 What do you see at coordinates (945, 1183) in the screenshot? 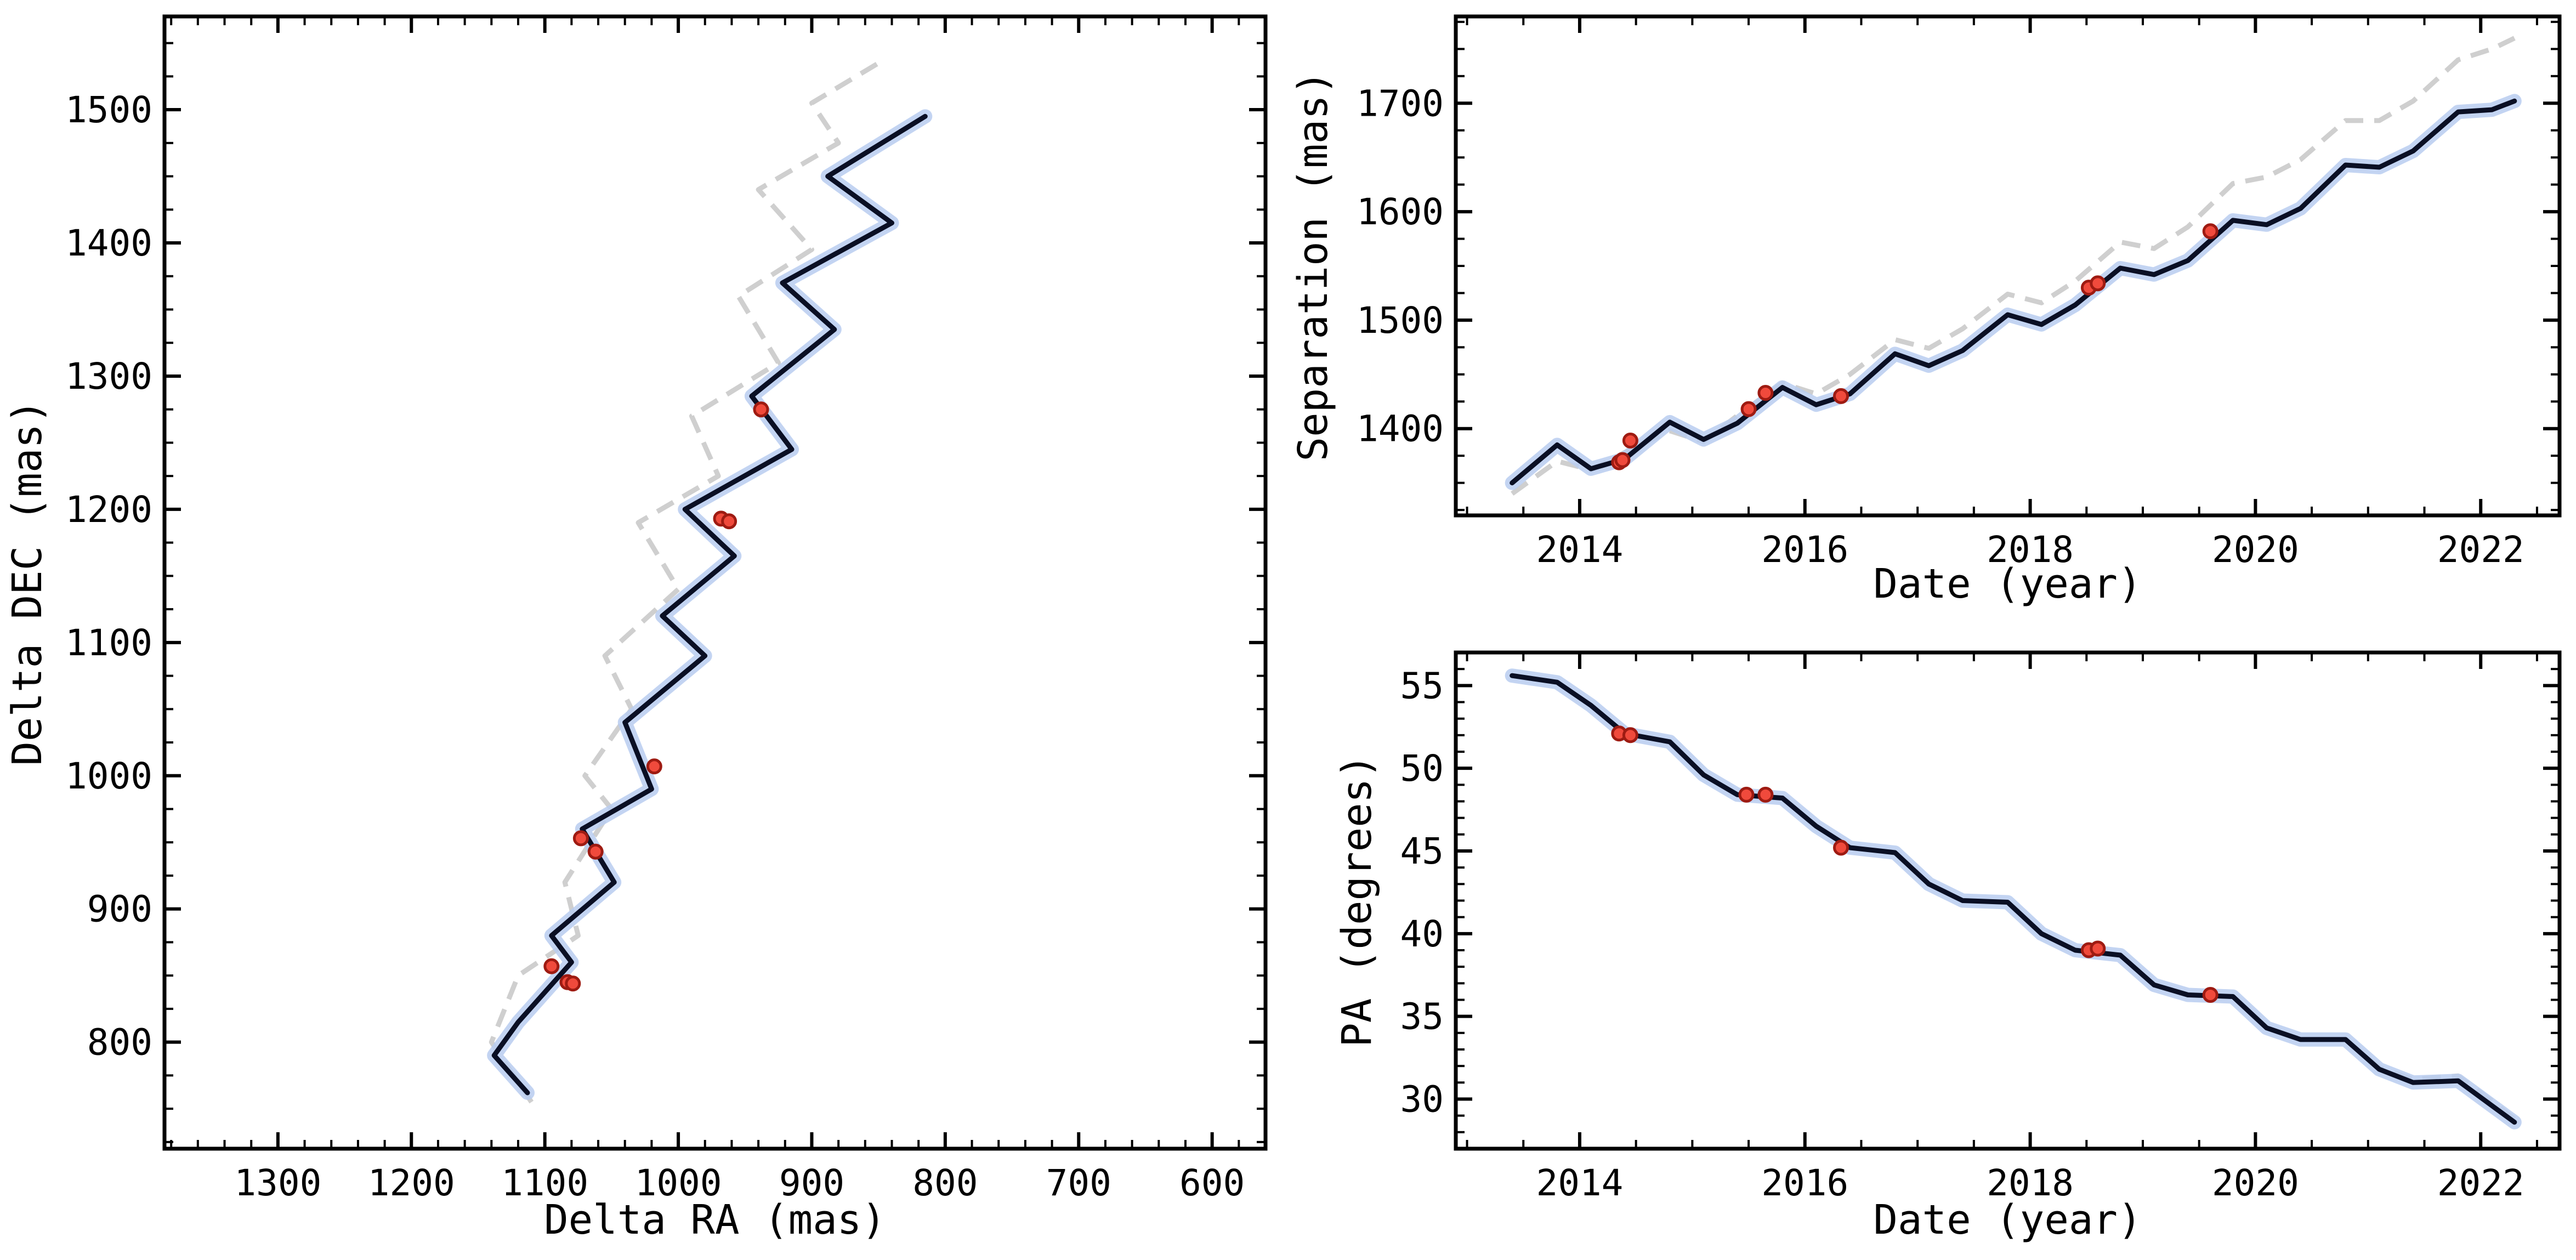
I see `x-tick-label: 800` at bounding box center [945, 1183].